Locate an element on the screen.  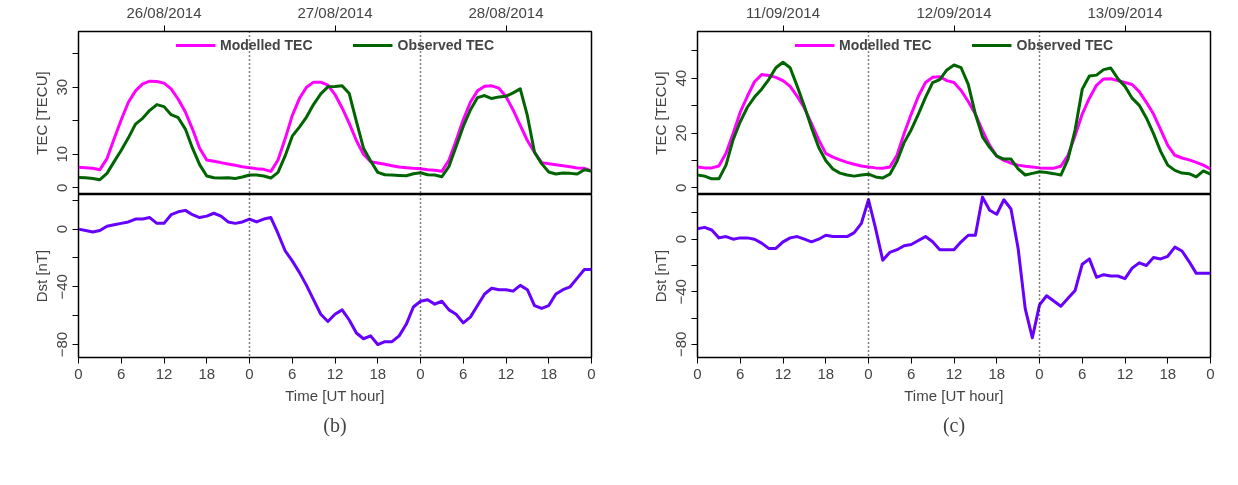
x2-tick-label: 13/09/2014 is located at coordinates (1125, 12).